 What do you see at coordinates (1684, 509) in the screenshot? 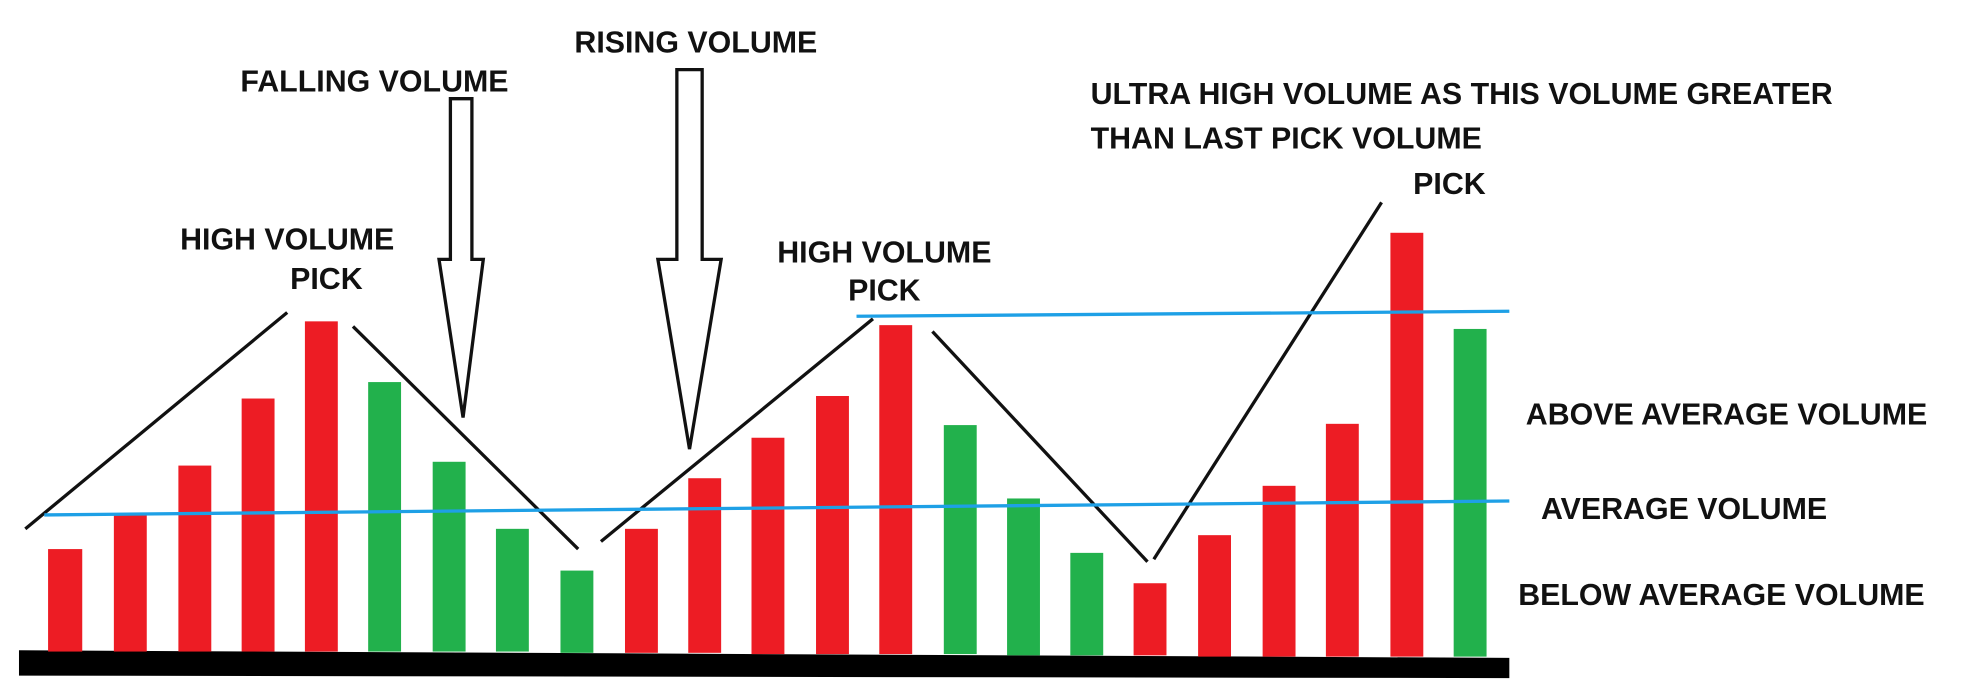
I see `level-label: AVERAGE VOLUME` at bounding box center [1684, 509].